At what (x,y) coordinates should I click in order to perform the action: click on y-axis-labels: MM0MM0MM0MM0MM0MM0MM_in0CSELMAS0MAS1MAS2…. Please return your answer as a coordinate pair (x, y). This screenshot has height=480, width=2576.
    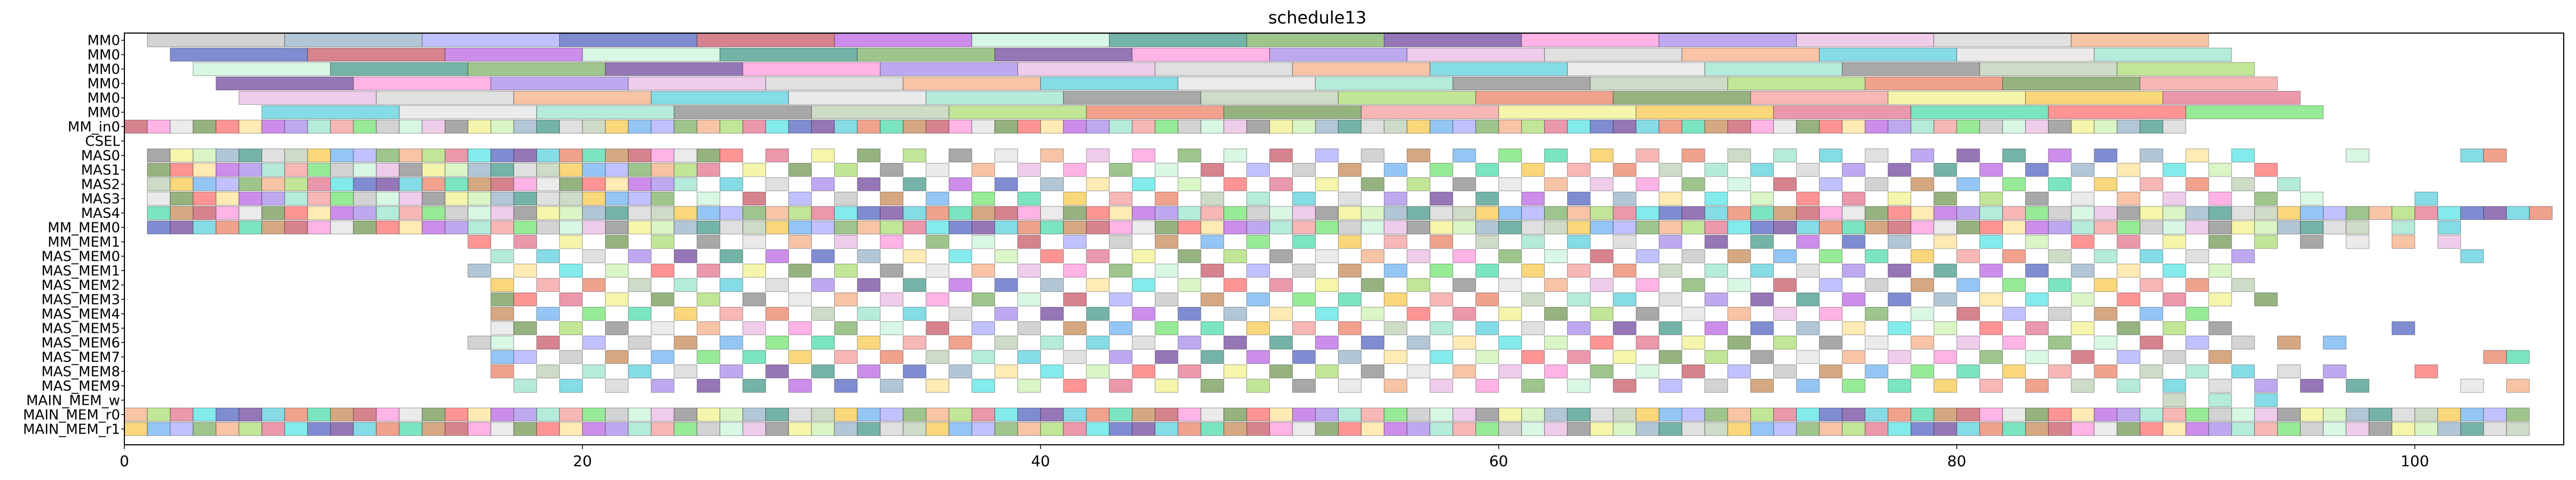
    Looking at the image, I should click on (73, 235).